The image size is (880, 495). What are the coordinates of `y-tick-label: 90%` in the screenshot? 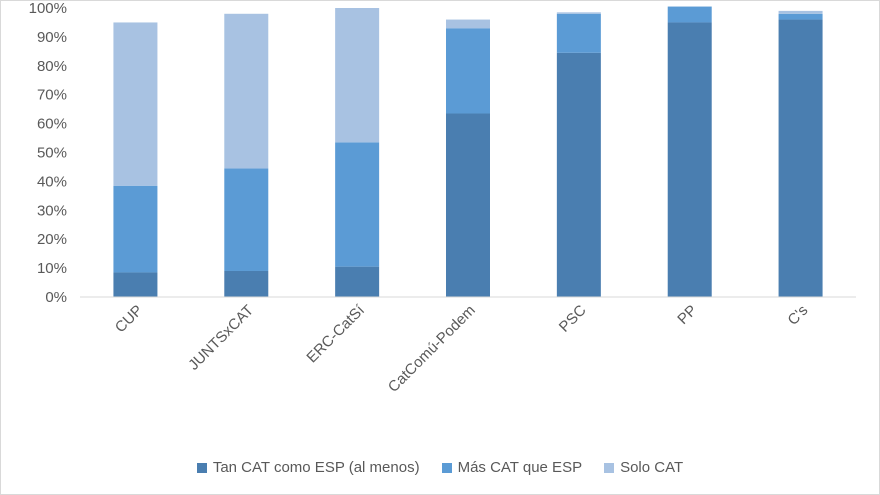 It's located at (52, 37).